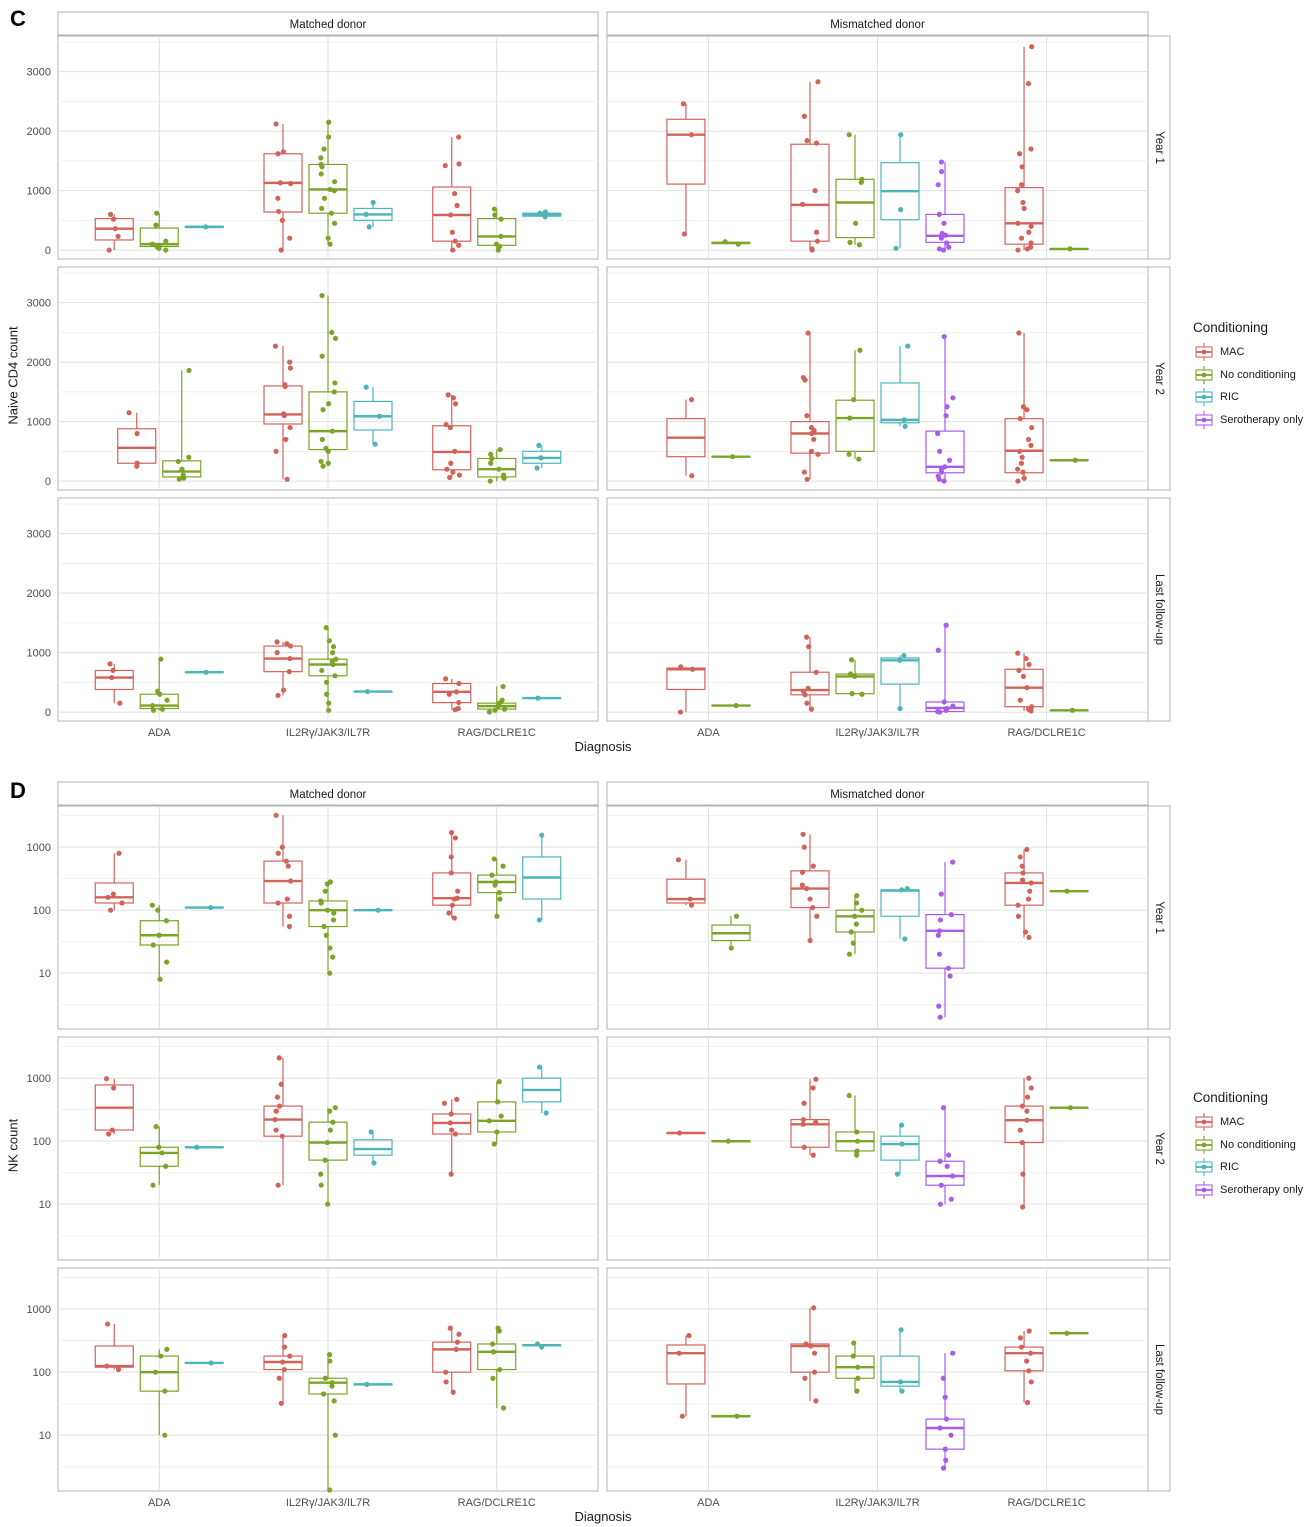 Image resolution: width=1314 pixels, height=1527 pixels. Describe the element at coordinates (39, 304) in the screenshot. I see `y-tick-label: 3000` at that location.